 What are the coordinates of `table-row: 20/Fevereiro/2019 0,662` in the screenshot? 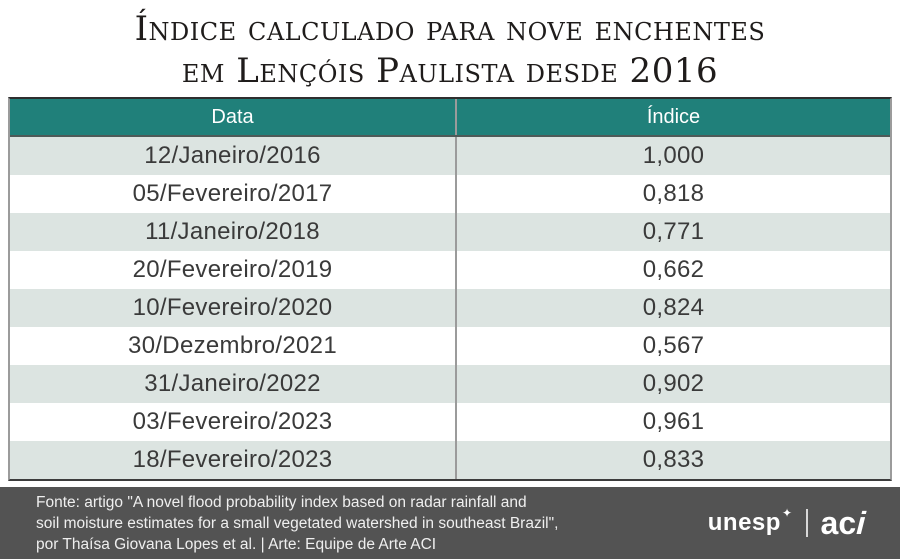 It's located at (450, 270).